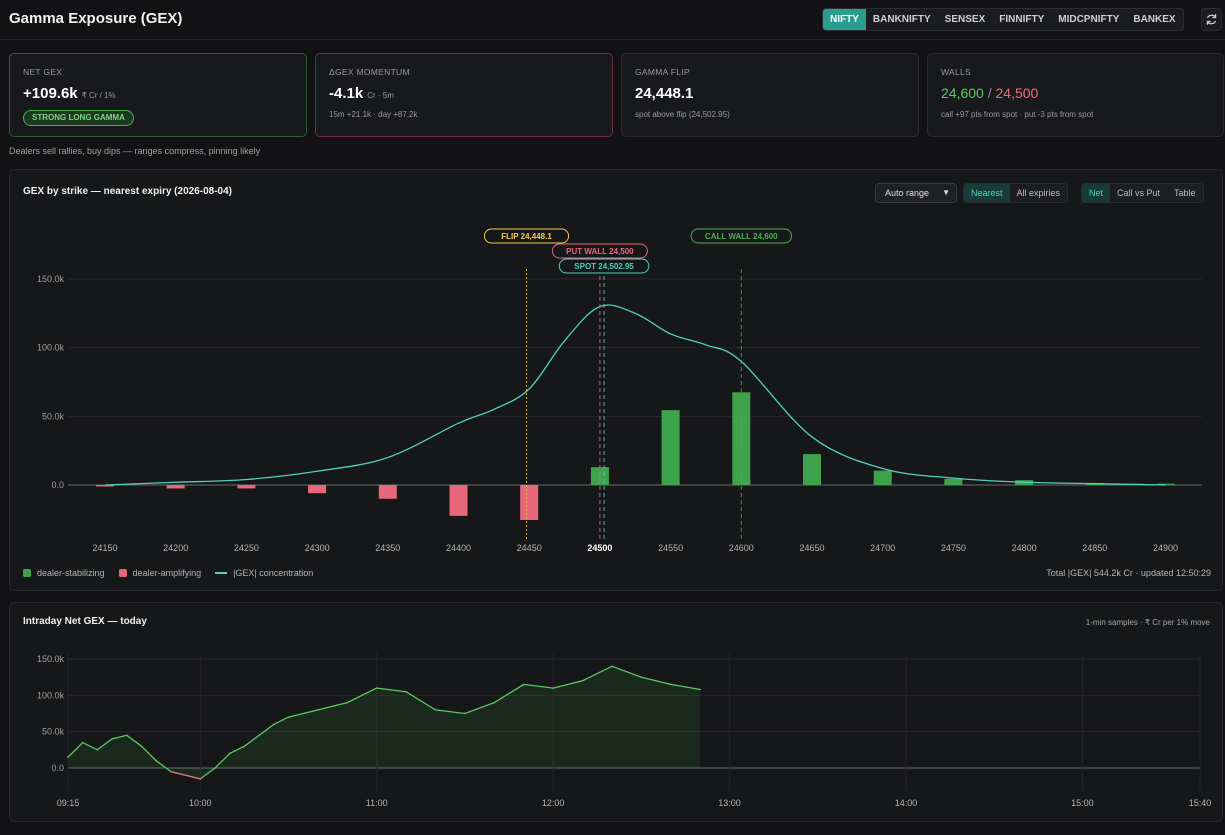 This screenshot has width=1225, height=835. I want to click on walls-value: 24,600 / 24,500, so click(989, 93).